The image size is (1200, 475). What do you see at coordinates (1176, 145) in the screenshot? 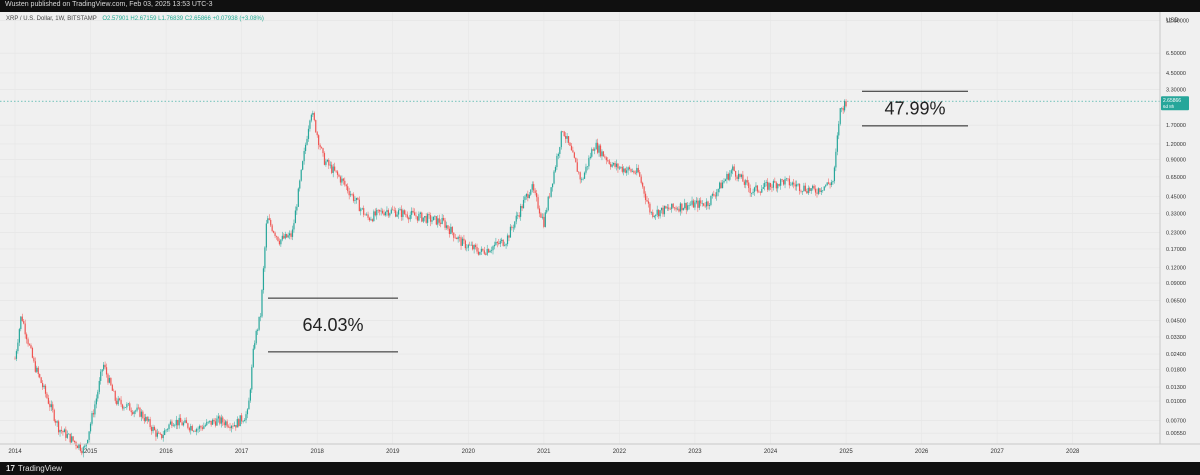
I see `y-tick-label: 1.20000` at bounding box center [1176, 145].